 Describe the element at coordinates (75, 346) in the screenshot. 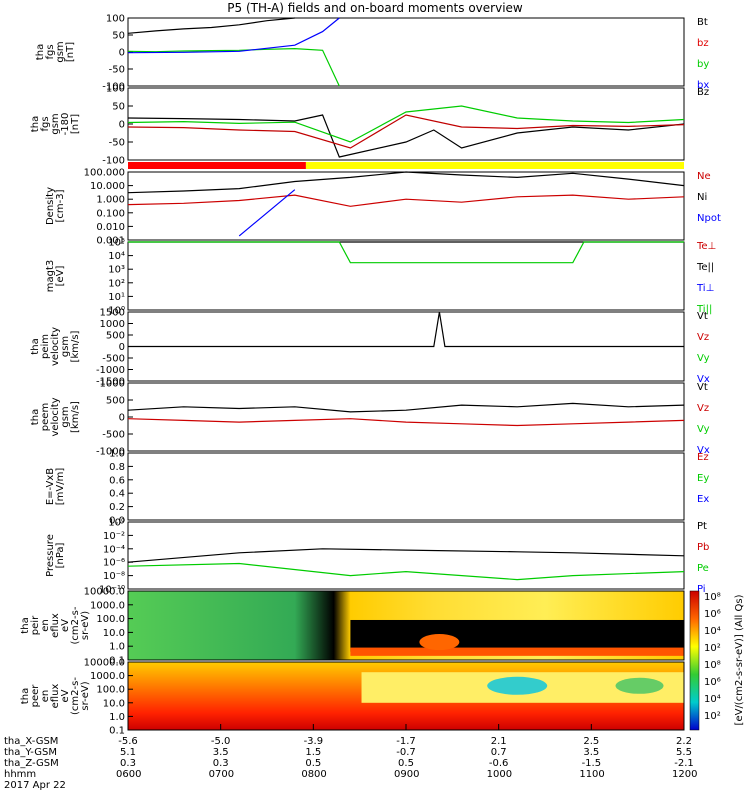

I see `y-axis-label: [km/s]` at that location.